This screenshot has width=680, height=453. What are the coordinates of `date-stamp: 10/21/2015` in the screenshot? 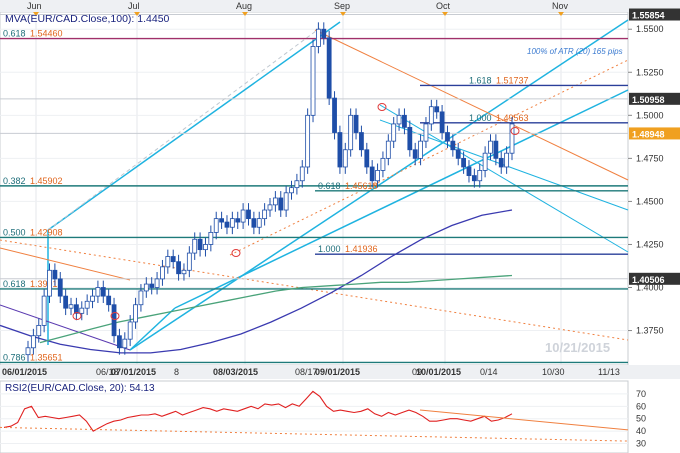 It's located at (577, 347).